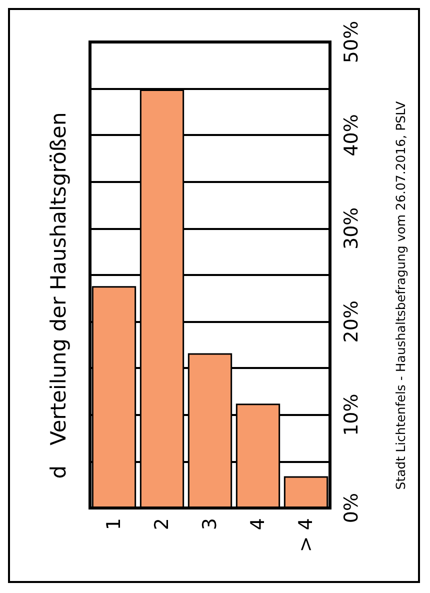 The image size is (430, 593). Describe the element at coordinates (400, 295) in the screenshot. I see `text: Stadt Lichtenfels - Haushaltsbefragung vom 26.07.2016, PSLV` at that location.